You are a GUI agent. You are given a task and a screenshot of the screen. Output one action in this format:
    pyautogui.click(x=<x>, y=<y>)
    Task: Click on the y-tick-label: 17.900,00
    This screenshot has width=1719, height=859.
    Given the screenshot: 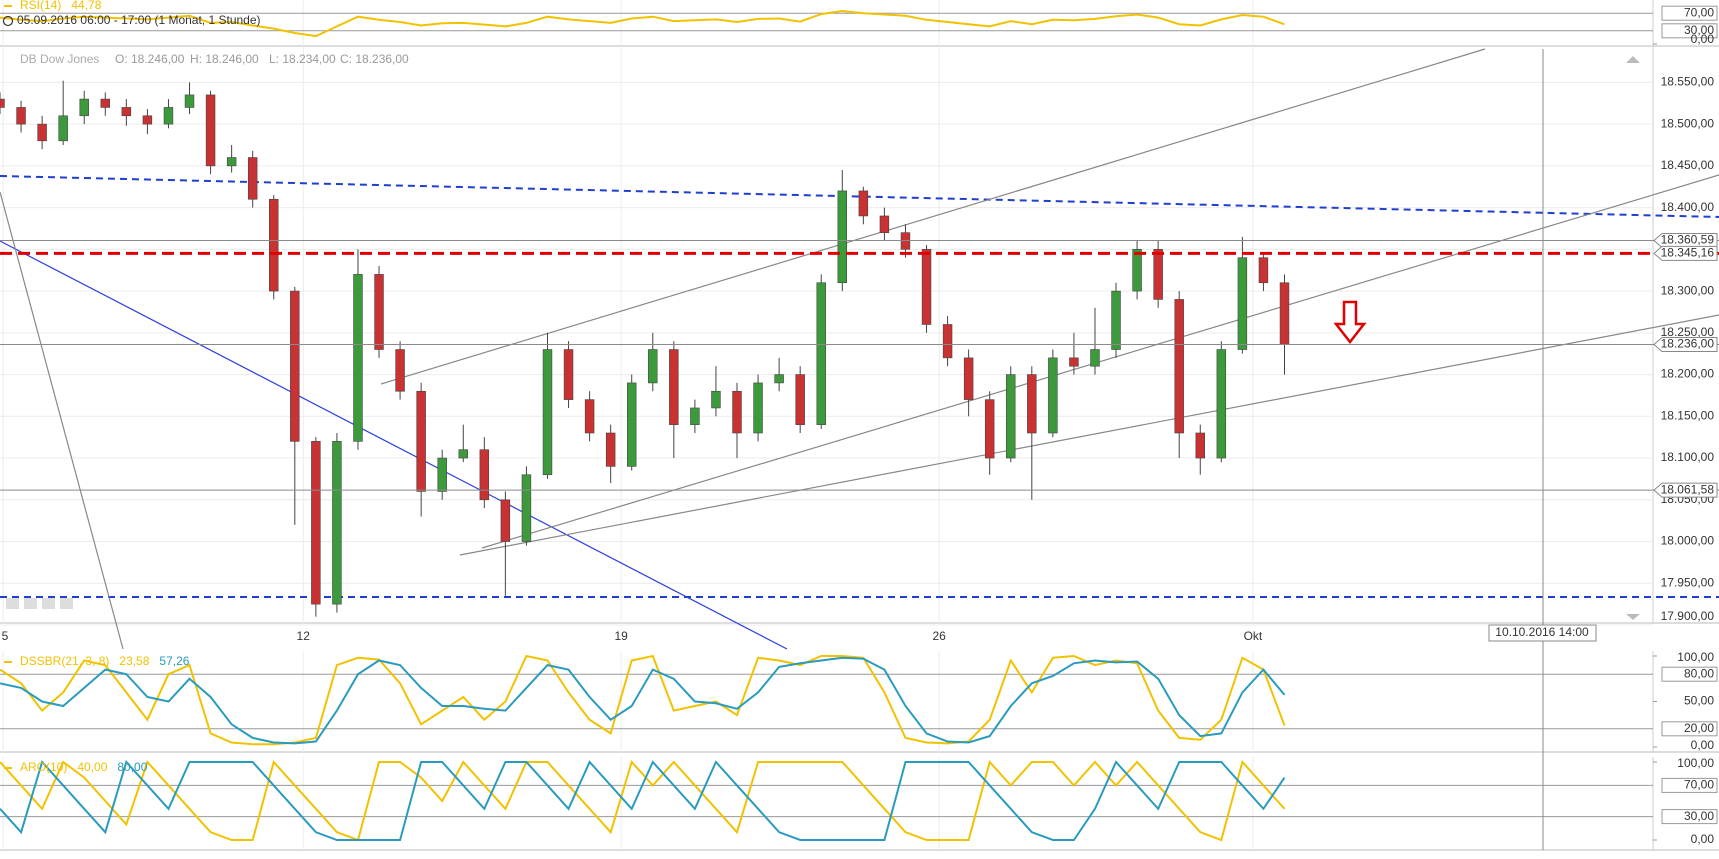 What is the action you would take?
    pyautogui.click(x=1688, y=616)
    